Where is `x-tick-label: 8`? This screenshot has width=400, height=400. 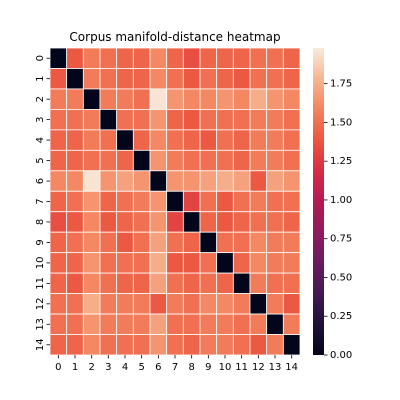 x-tick-label: 8 is located at coordinates (191, 367).